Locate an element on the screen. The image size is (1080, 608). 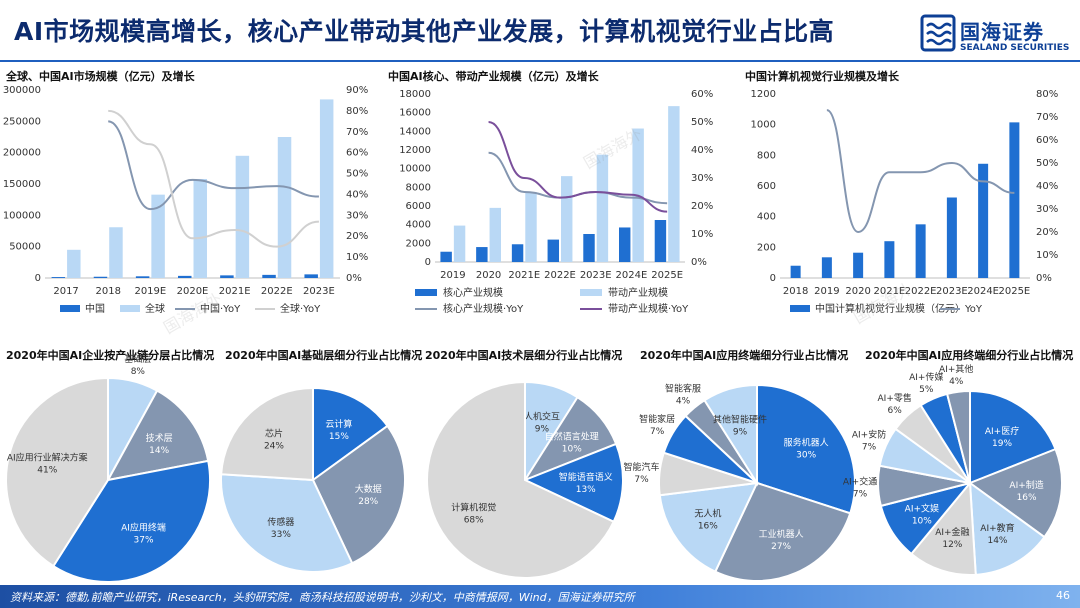
y-left-tick-label: 200000 is located at coordinates (22, 153).